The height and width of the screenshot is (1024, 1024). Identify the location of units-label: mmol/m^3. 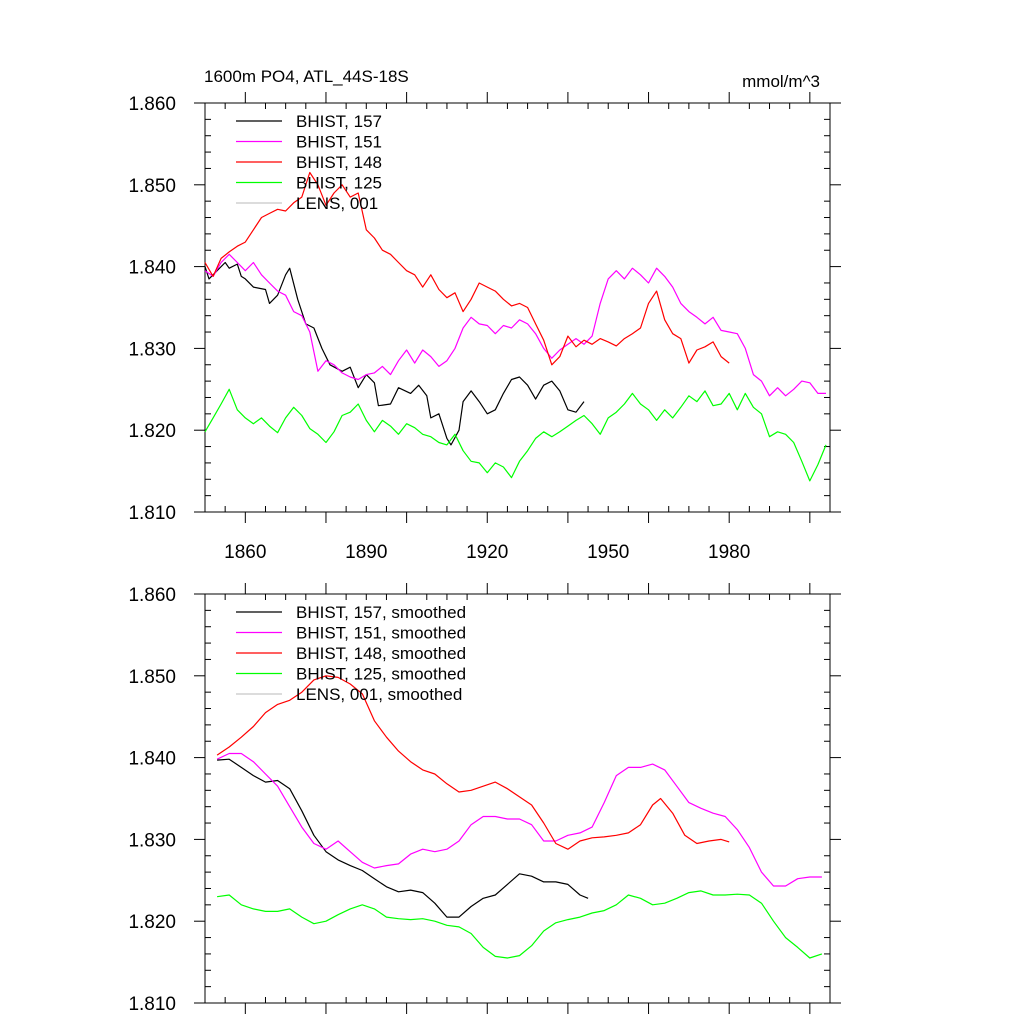
(781, 81).